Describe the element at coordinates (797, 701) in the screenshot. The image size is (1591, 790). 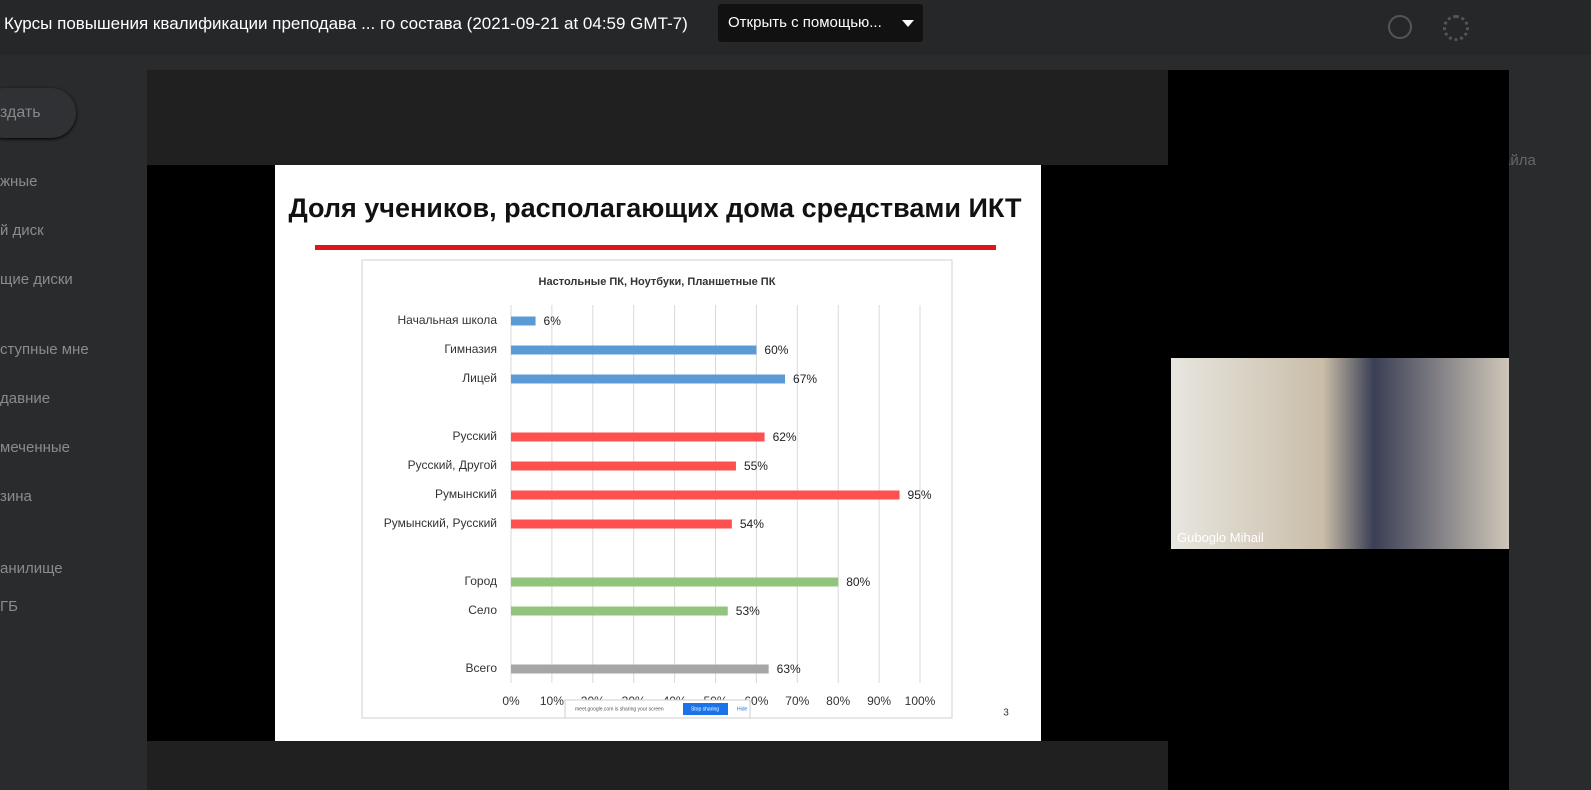
I see `x-tick-label: 70%` at that location.